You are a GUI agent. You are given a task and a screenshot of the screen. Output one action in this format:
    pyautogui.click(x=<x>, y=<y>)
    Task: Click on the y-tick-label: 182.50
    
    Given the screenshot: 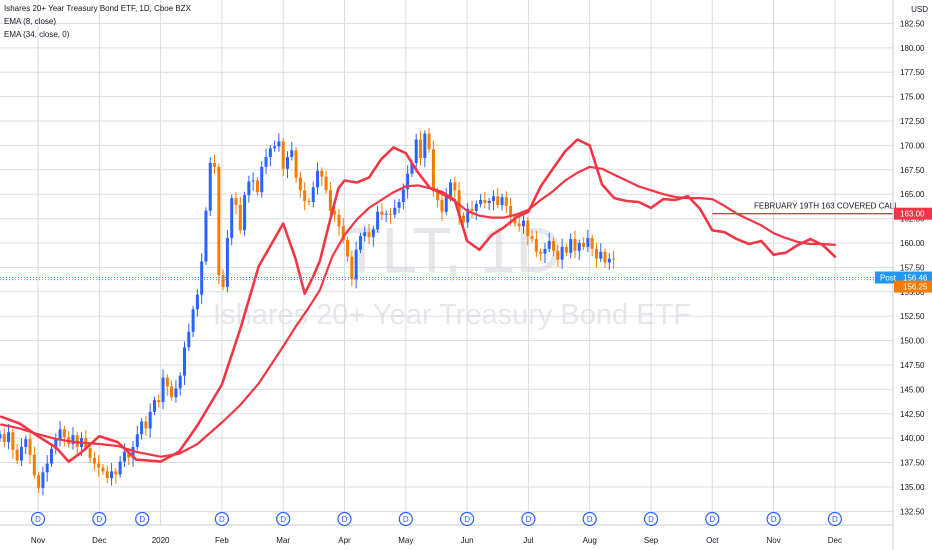 What is the action you would take?
    pyautogui.click(x=912, y=23)
    